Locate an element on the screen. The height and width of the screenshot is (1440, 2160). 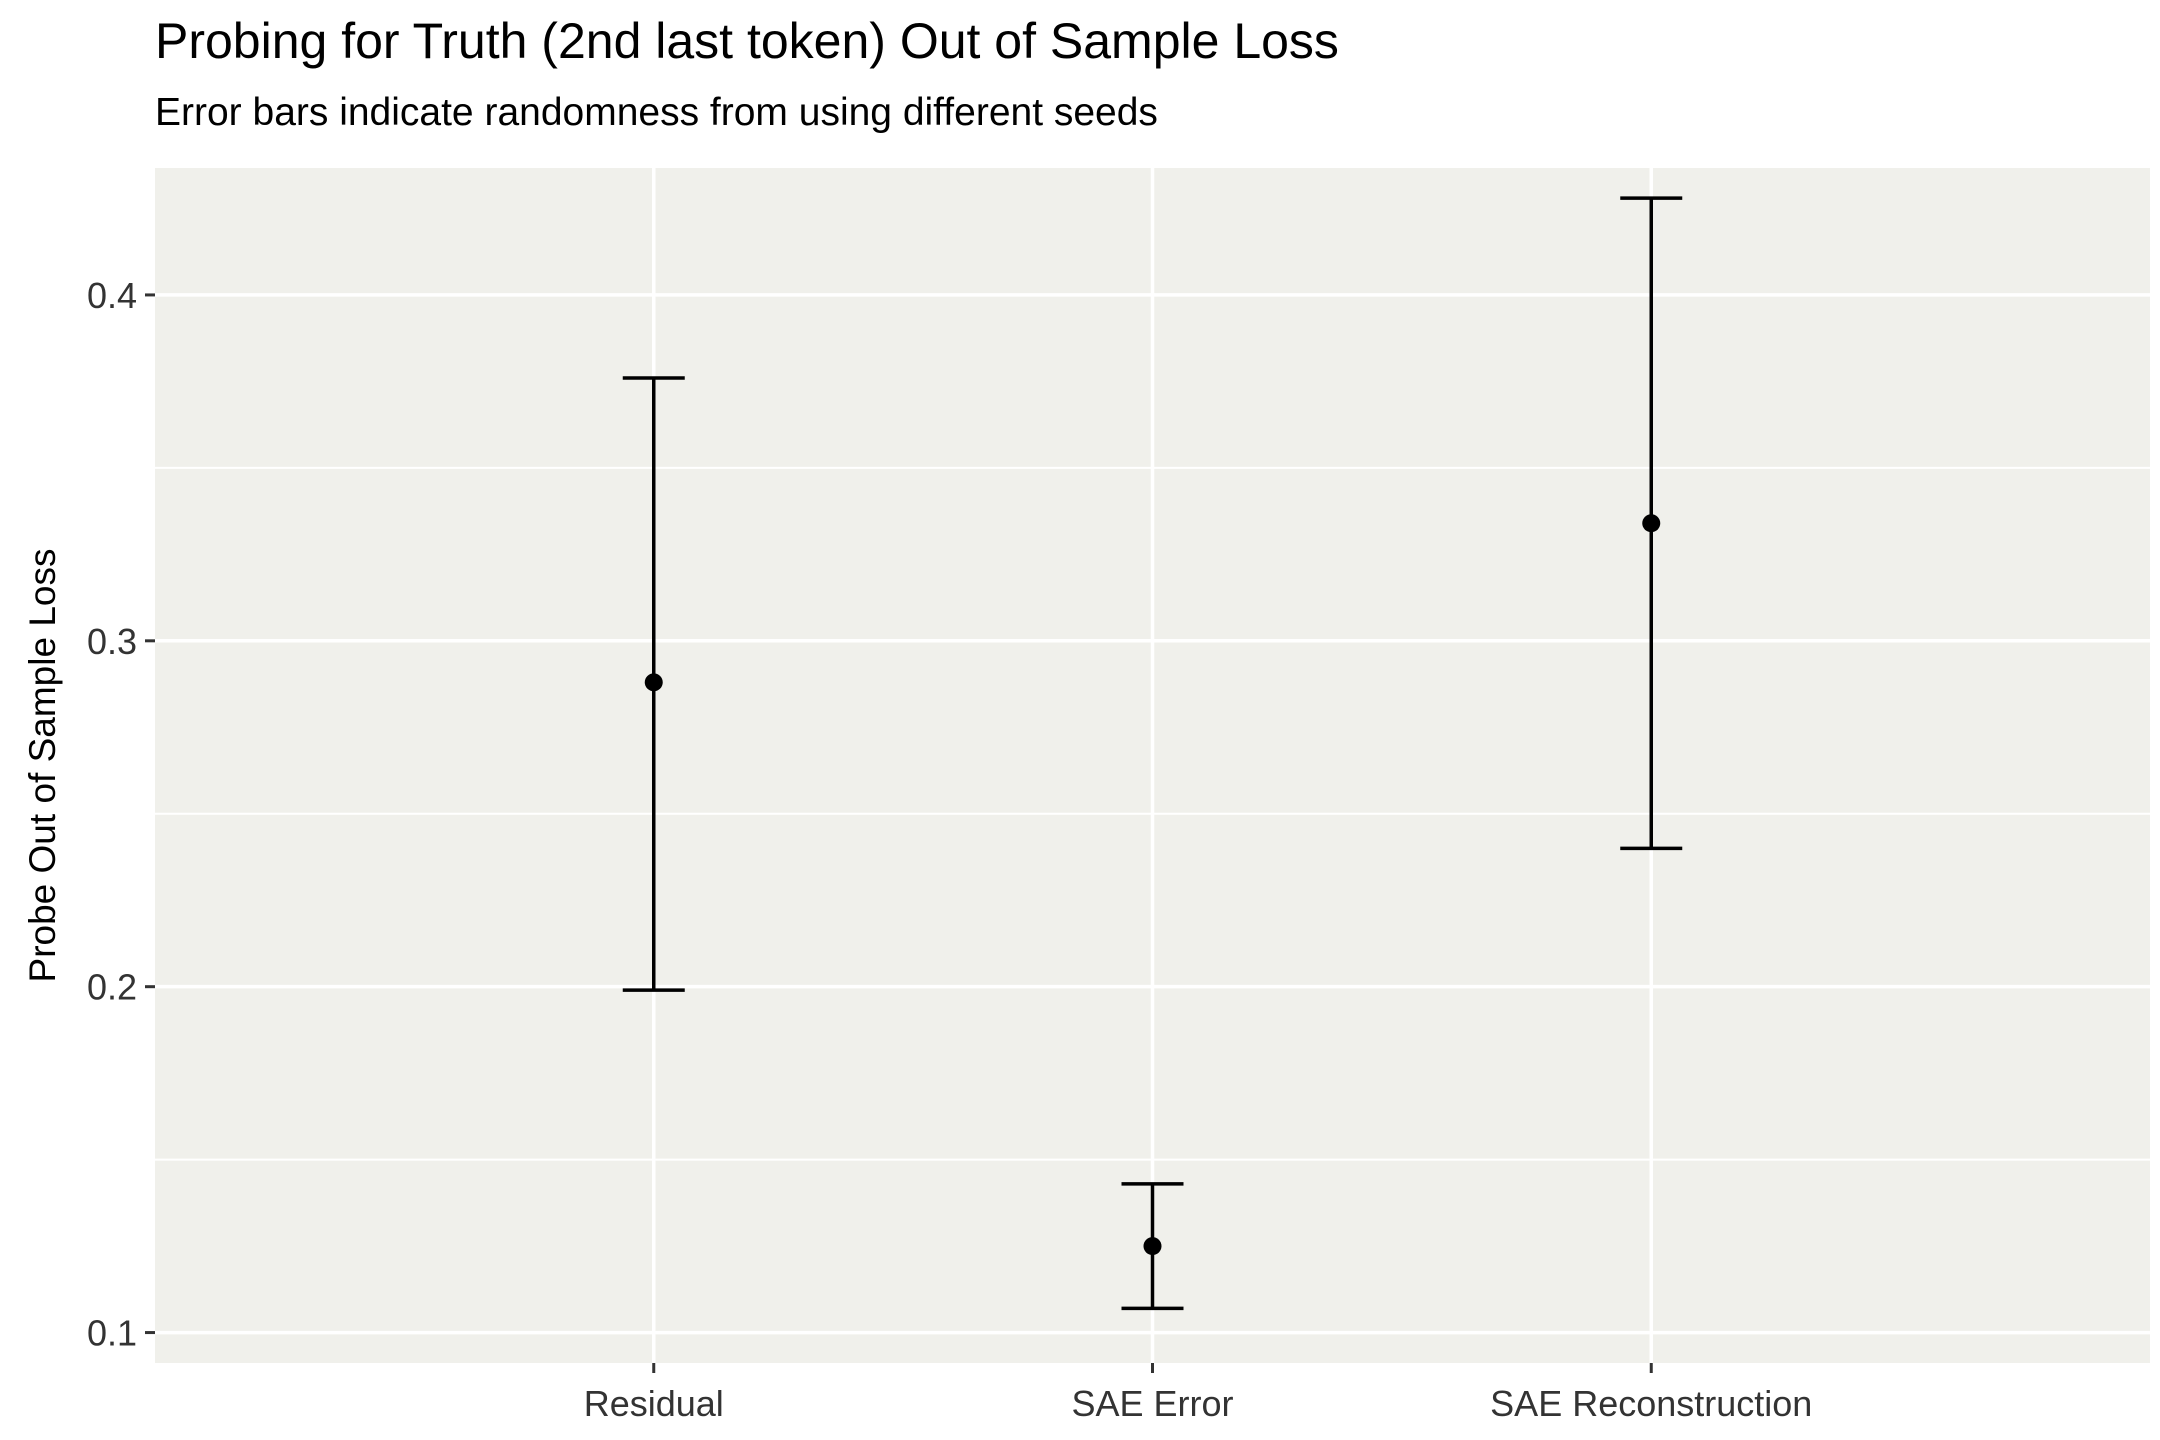
x-tick-label: Residual is located at coordinates (654, 1403).